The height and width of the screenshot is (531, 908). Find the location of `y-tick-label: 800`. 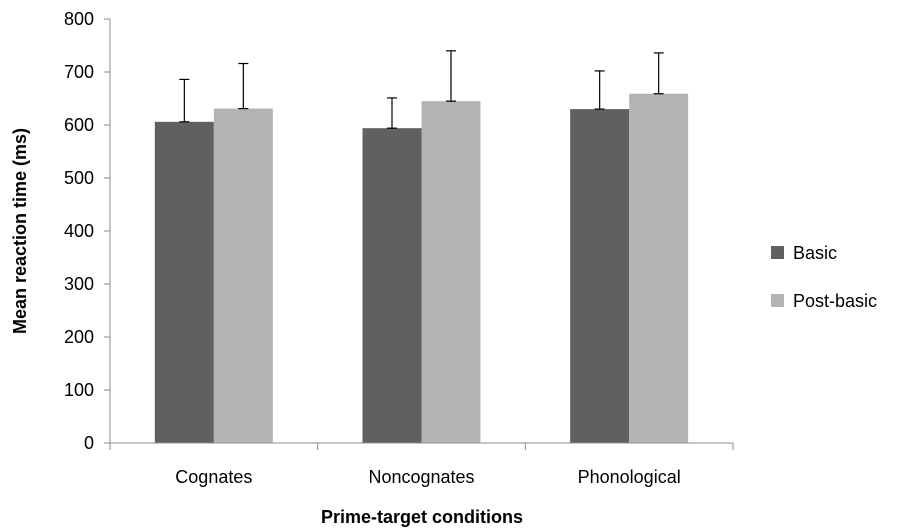

y-tick-label: 800 is located at coordinates (79, 19).